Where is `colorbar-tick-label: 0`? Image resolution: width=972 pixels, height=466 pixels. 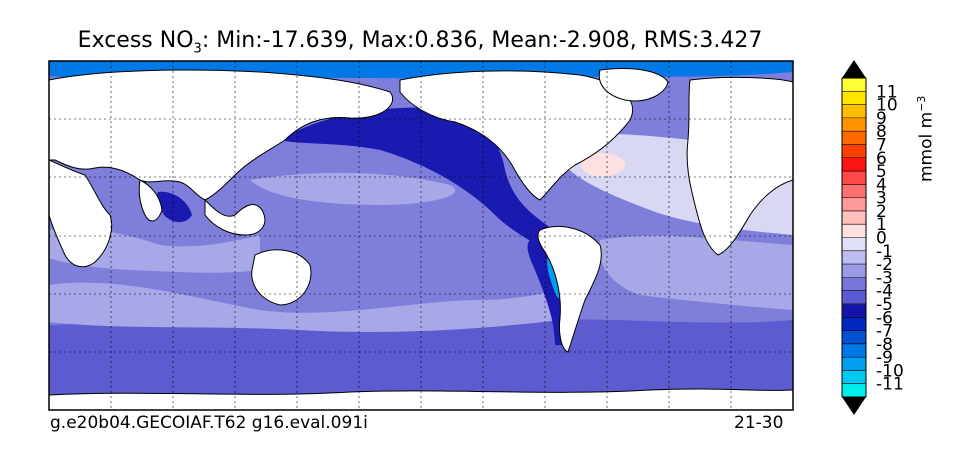 colorbar-tick-label: 0 is located at coordinates (881, 239).